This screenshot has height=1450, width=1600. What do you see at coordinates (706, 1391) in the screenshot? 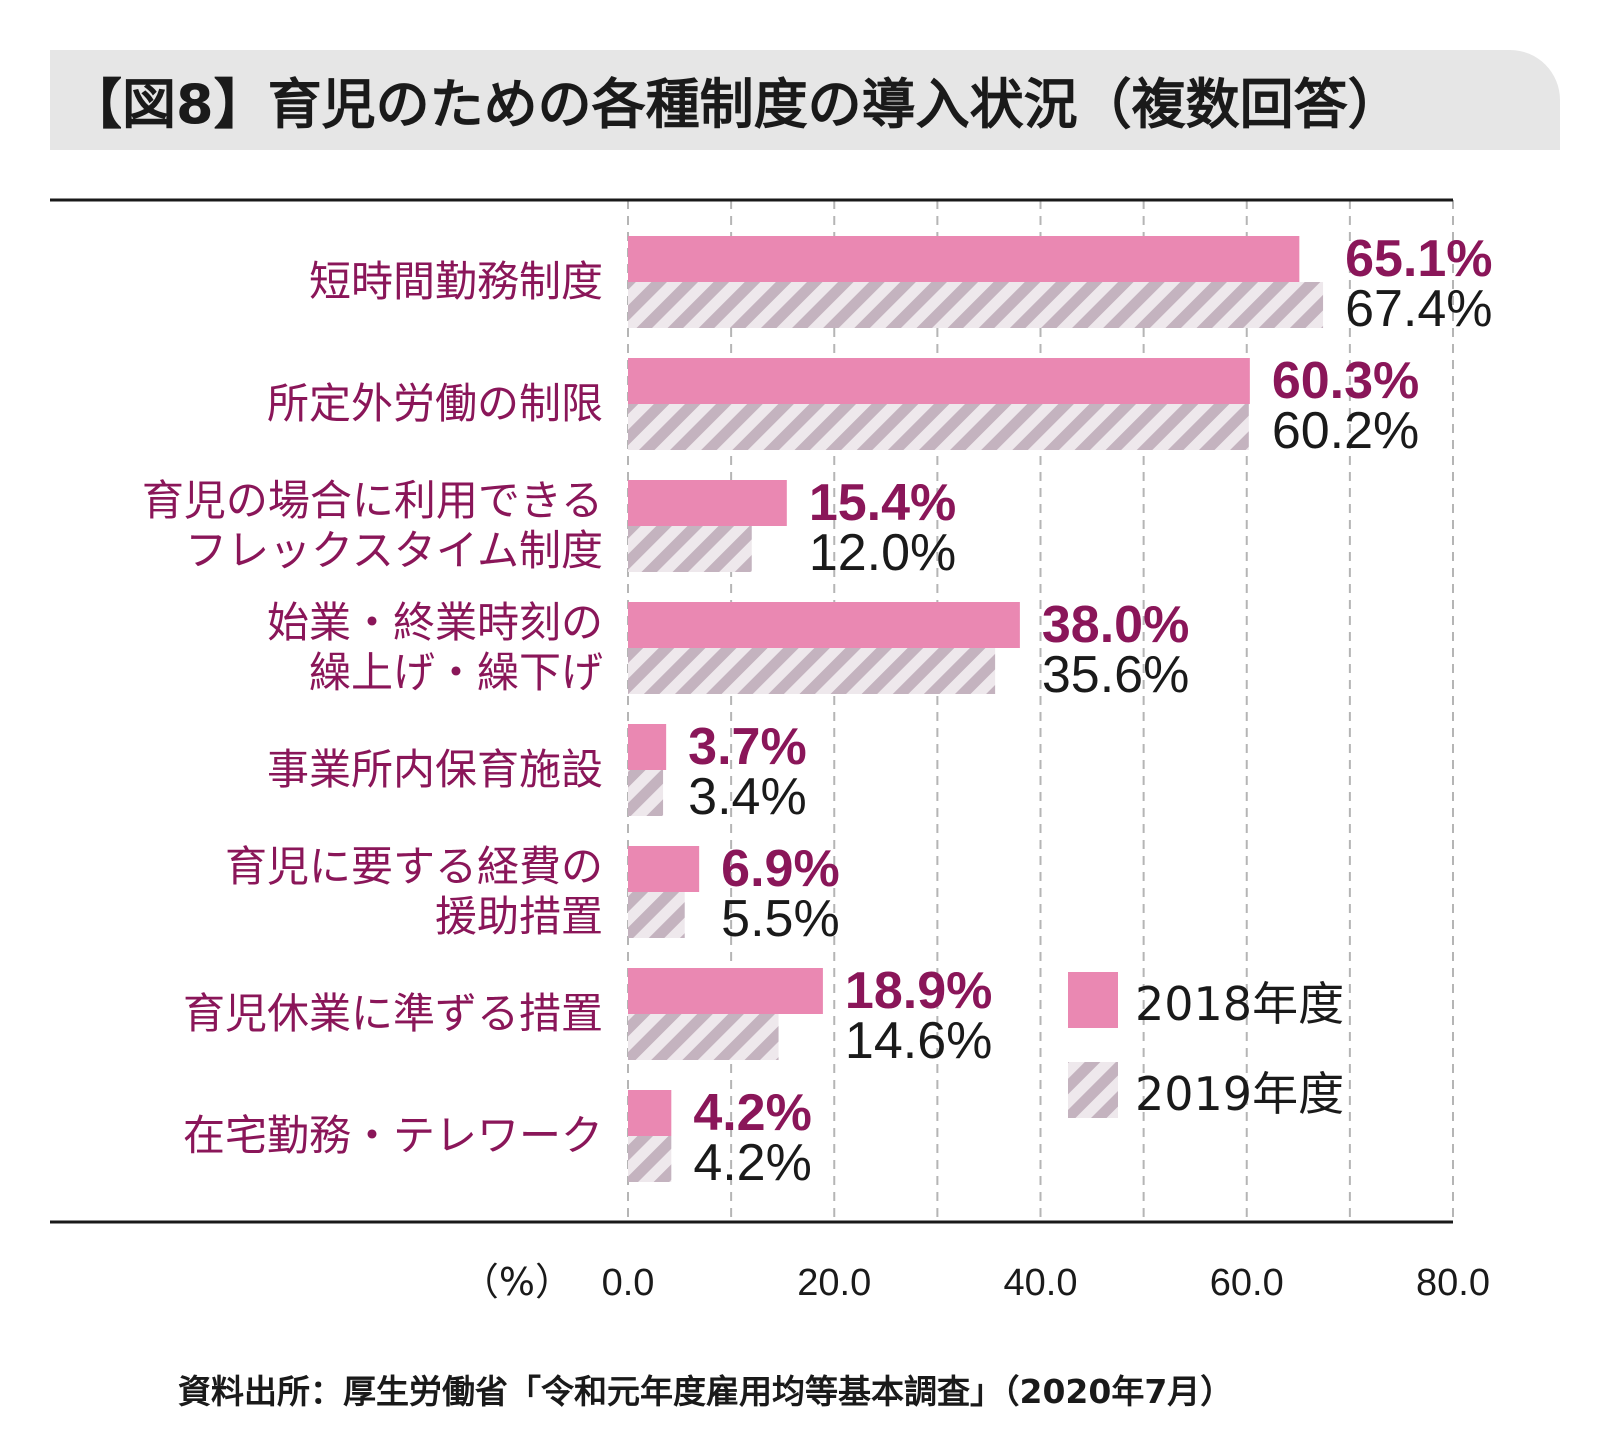
I see `source-note: 資料出所：厚生労働省「令和元年度雇用均等基本調査」（2020年7月）` at bounding box center [706, 1391].